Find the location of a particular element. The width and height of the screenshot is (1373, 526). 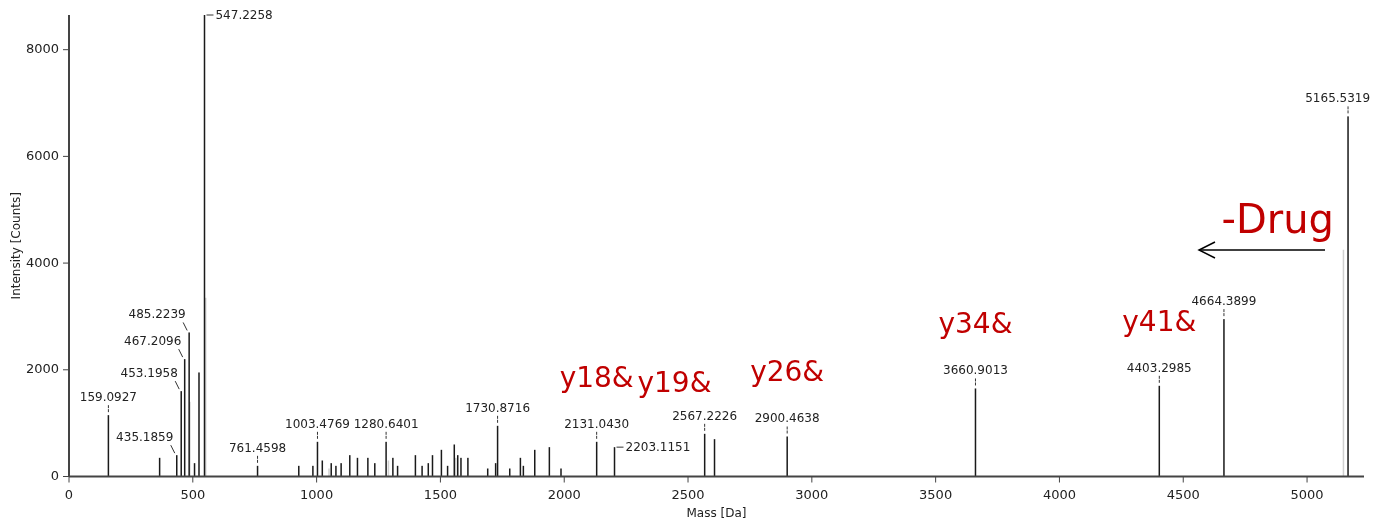

annotation: 453.1958 is located at coordinates (149, 373).